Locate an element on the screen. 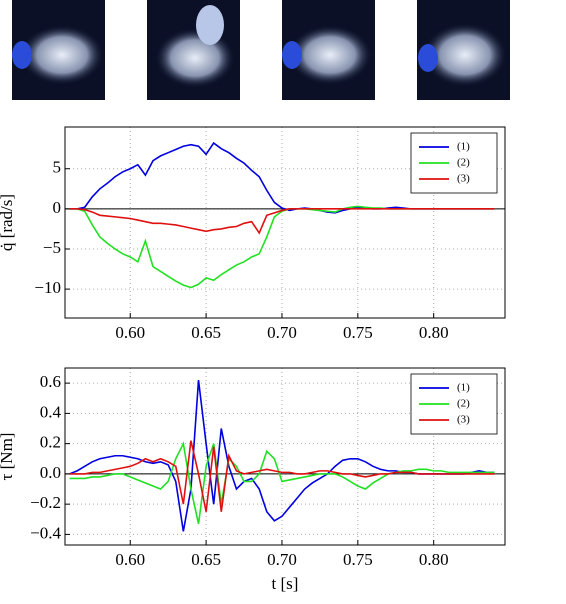 The width and height of the screenshot is (566, 604). y-tick-label: −10 is located at coordinates (47, 287).